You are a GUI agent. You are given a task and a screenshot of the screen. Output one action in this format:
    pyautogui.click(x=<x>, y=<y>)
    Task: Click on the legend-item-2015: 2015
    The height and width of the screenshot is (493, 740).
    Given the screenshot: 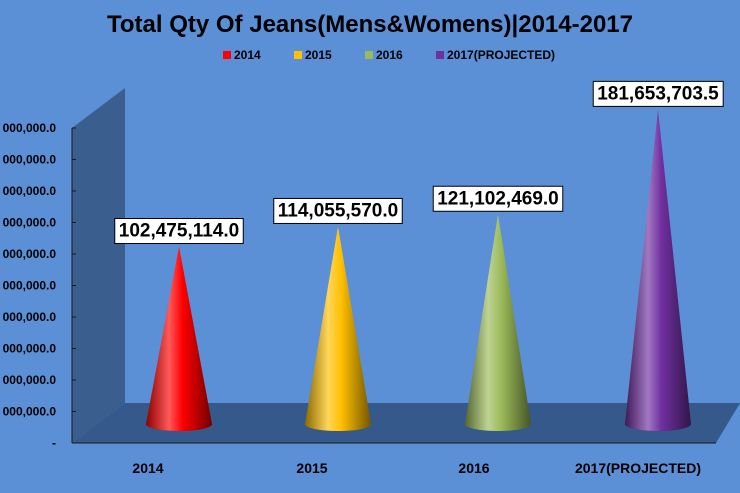 What is the action you would take?
    pyautogui.click(x=313, y=55)
    